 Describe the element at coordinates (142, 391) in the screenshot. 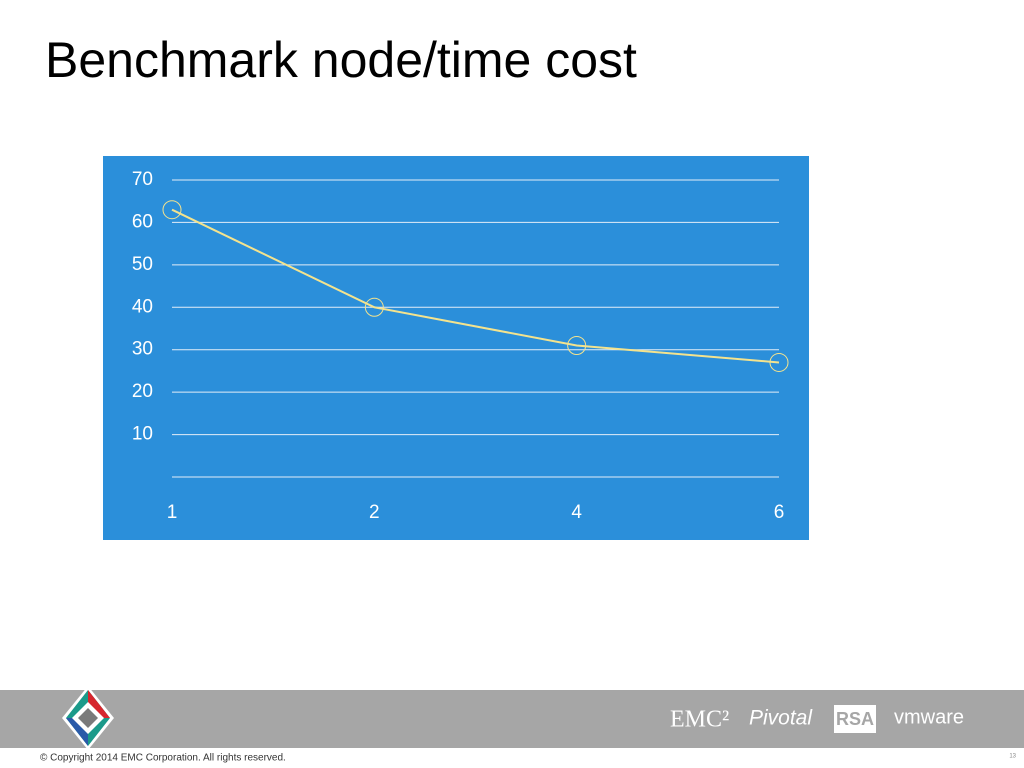

I see `y-tick-label: 20` at that location.